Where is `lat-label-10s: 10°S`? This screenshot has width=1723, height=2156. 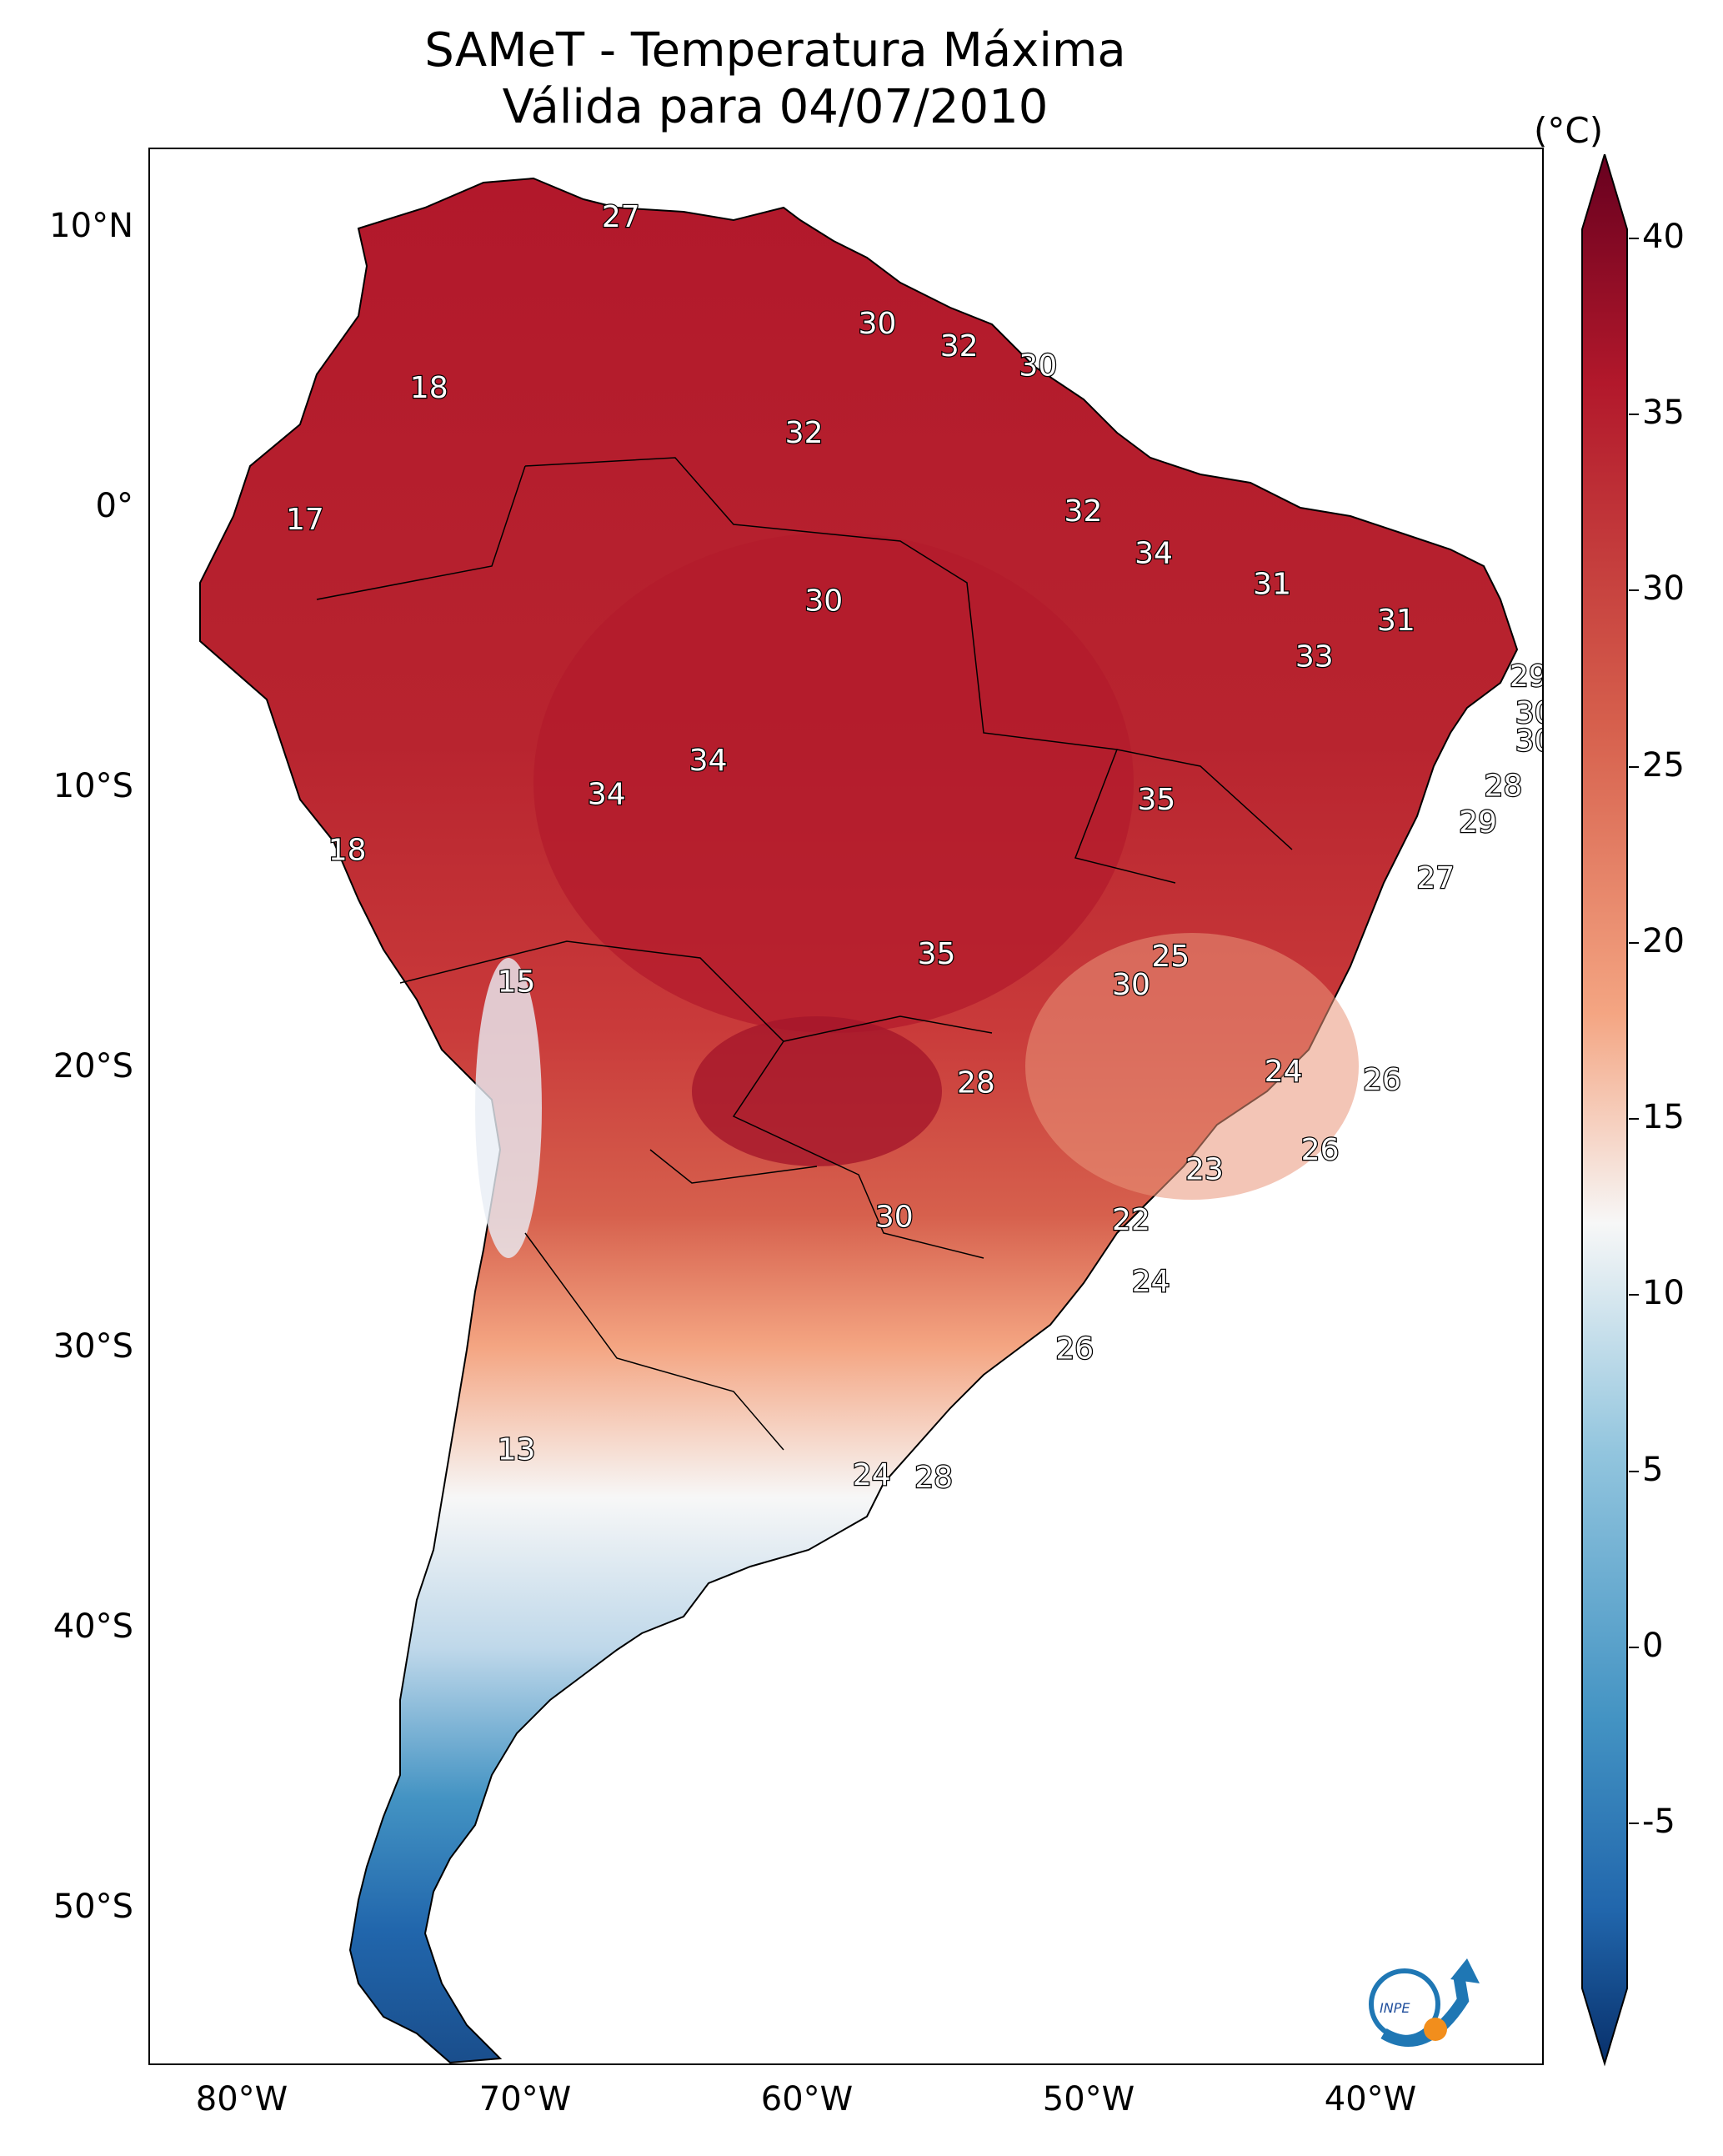 lat-label-10s: 10°S is located at coordinates (93, 786).